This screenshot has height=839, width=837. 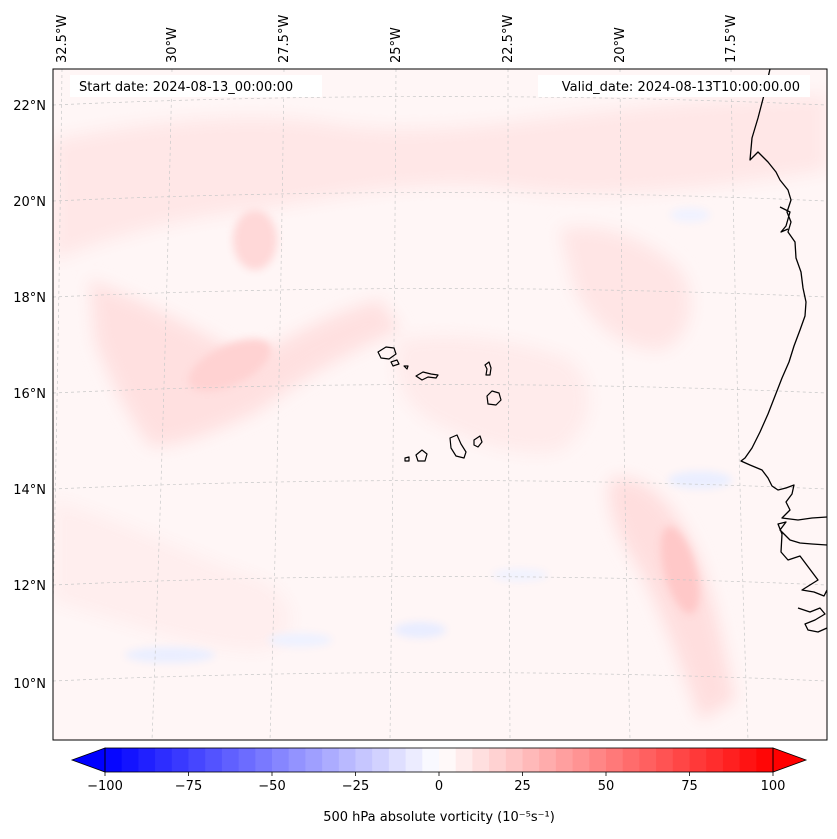 I want to click on vorticity-band-mid, so click(x=492, y=394).